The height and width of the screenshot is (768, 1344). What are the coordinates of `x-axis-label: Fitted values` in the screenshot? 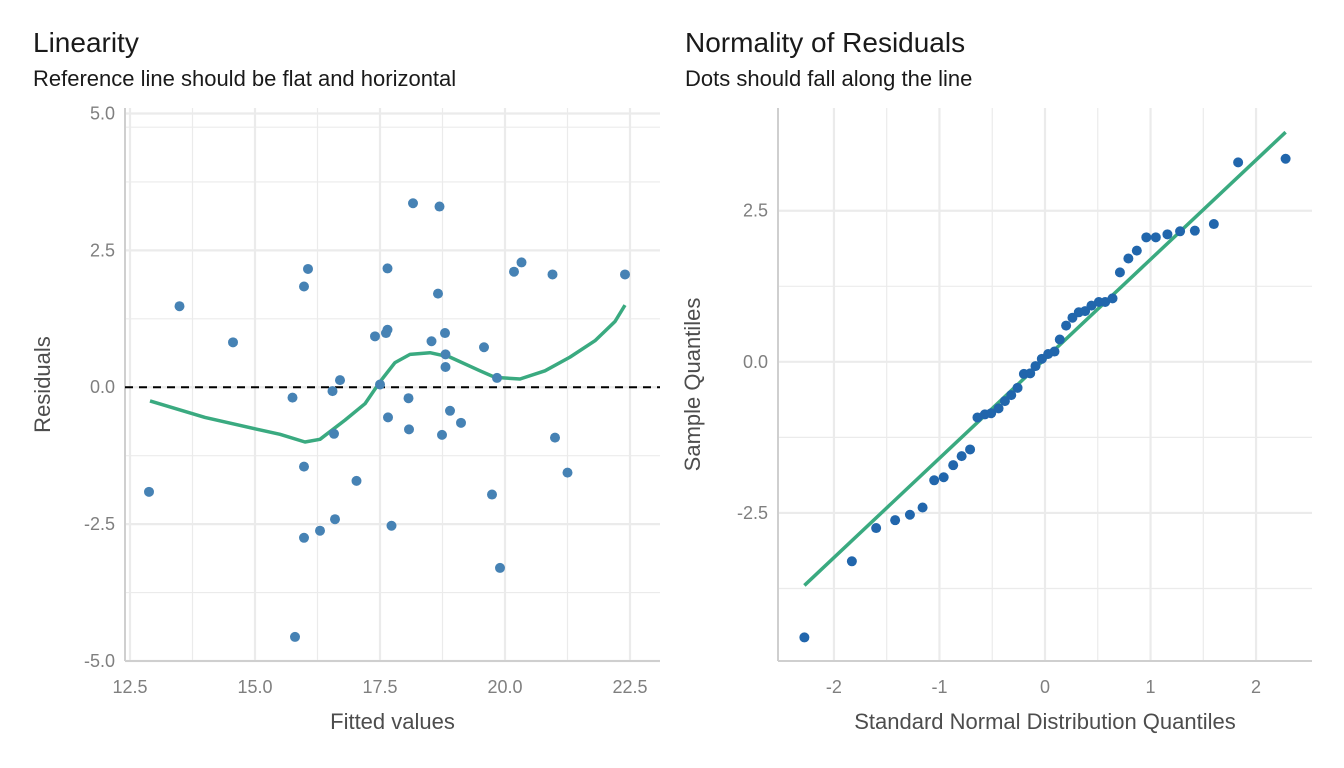 It's located at (392, 721).